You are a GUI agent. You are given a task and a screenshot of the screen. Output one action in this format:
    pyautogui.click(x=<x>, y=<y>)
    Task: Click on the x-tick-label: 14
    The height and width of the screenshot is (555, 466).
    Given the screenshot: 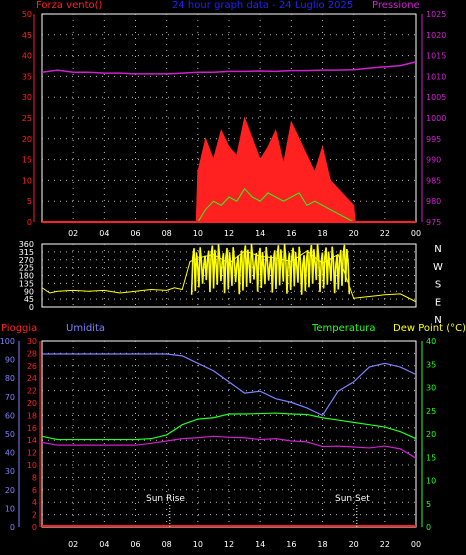 What is the action you would take?
    pyautogui.click(x=260, y=233)
    